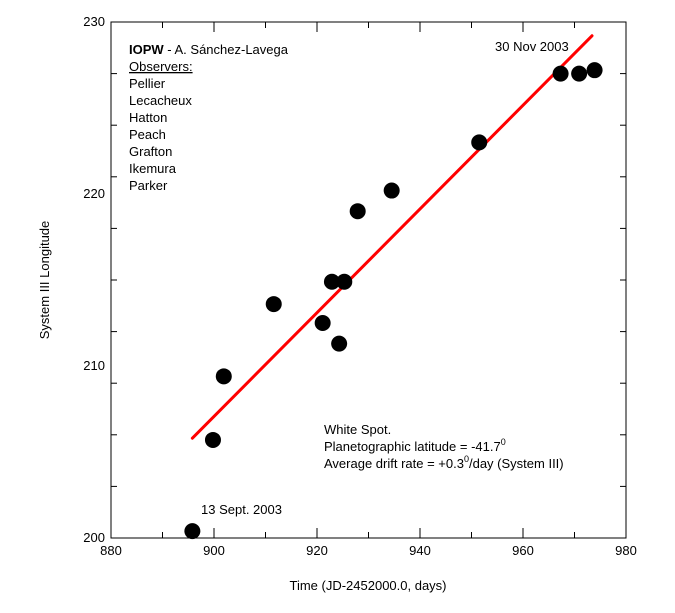  Describe the element at coordinates (394, 463) in the screenshot. I see `info-drift: Average drift rate = +0.3` at that location.